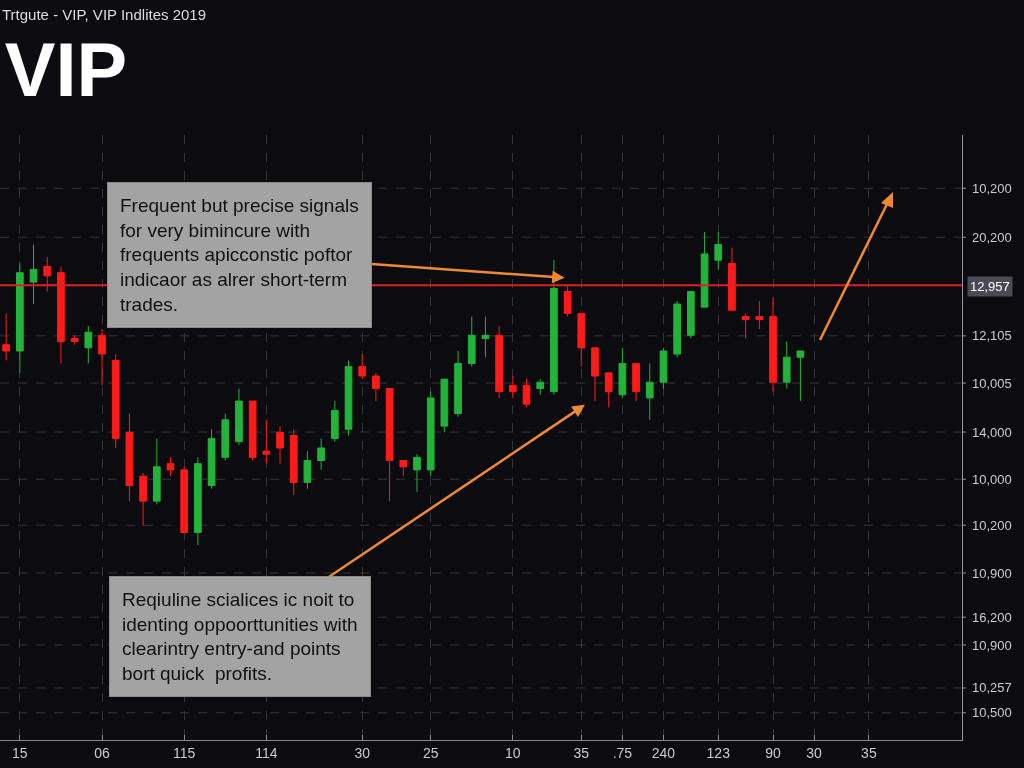 This screenshot has width=1024, height=768. Describe the element at coordinates (992, 617) in the screenshot. I see `text: 16,200` at that location.